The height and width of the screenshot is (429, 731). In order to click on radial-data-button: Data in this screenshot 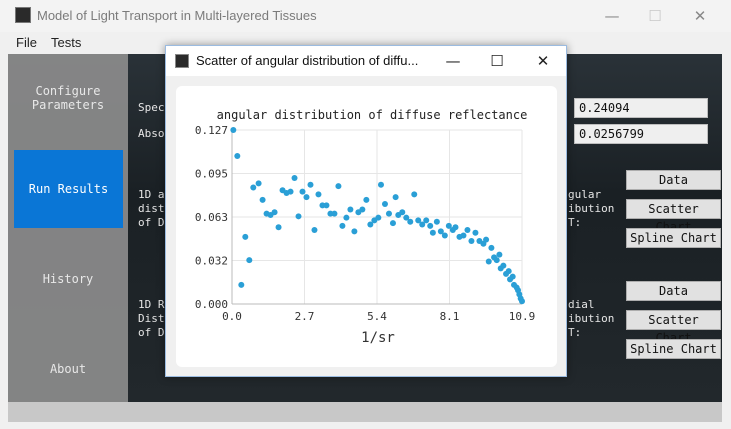, I will do `click(673, 291)`.